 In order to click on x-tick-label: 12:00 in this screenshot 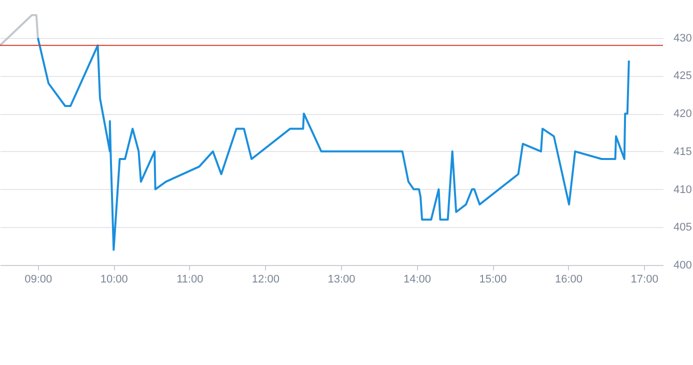, I will do `click(266, 280)`.